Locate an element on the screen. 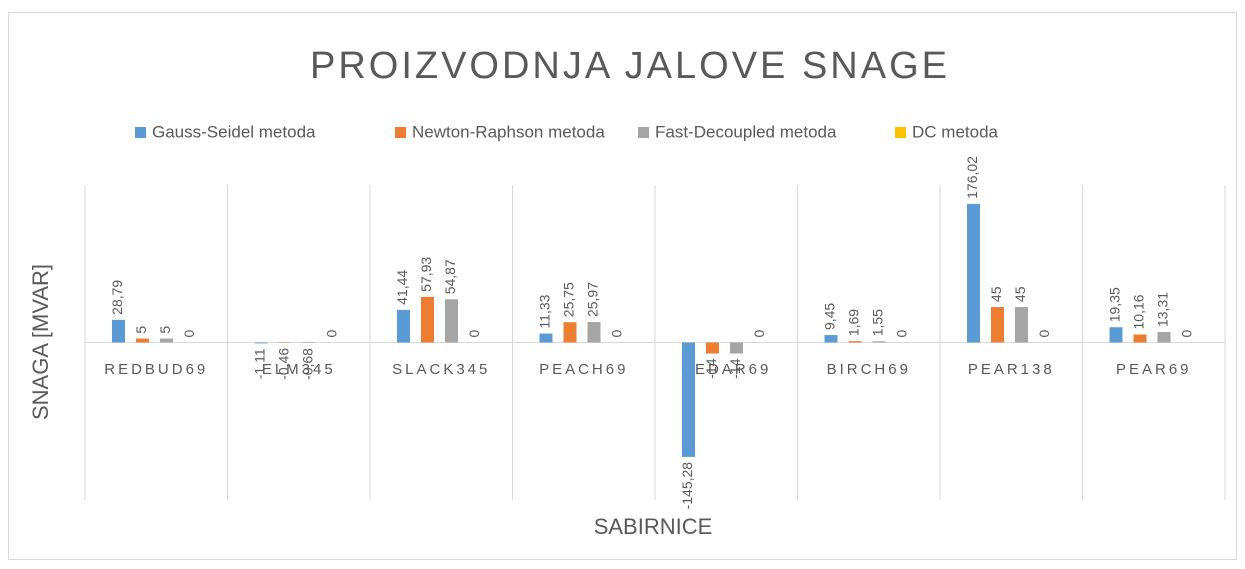  data-label: 28,79 is located at coordinates (117, 297).